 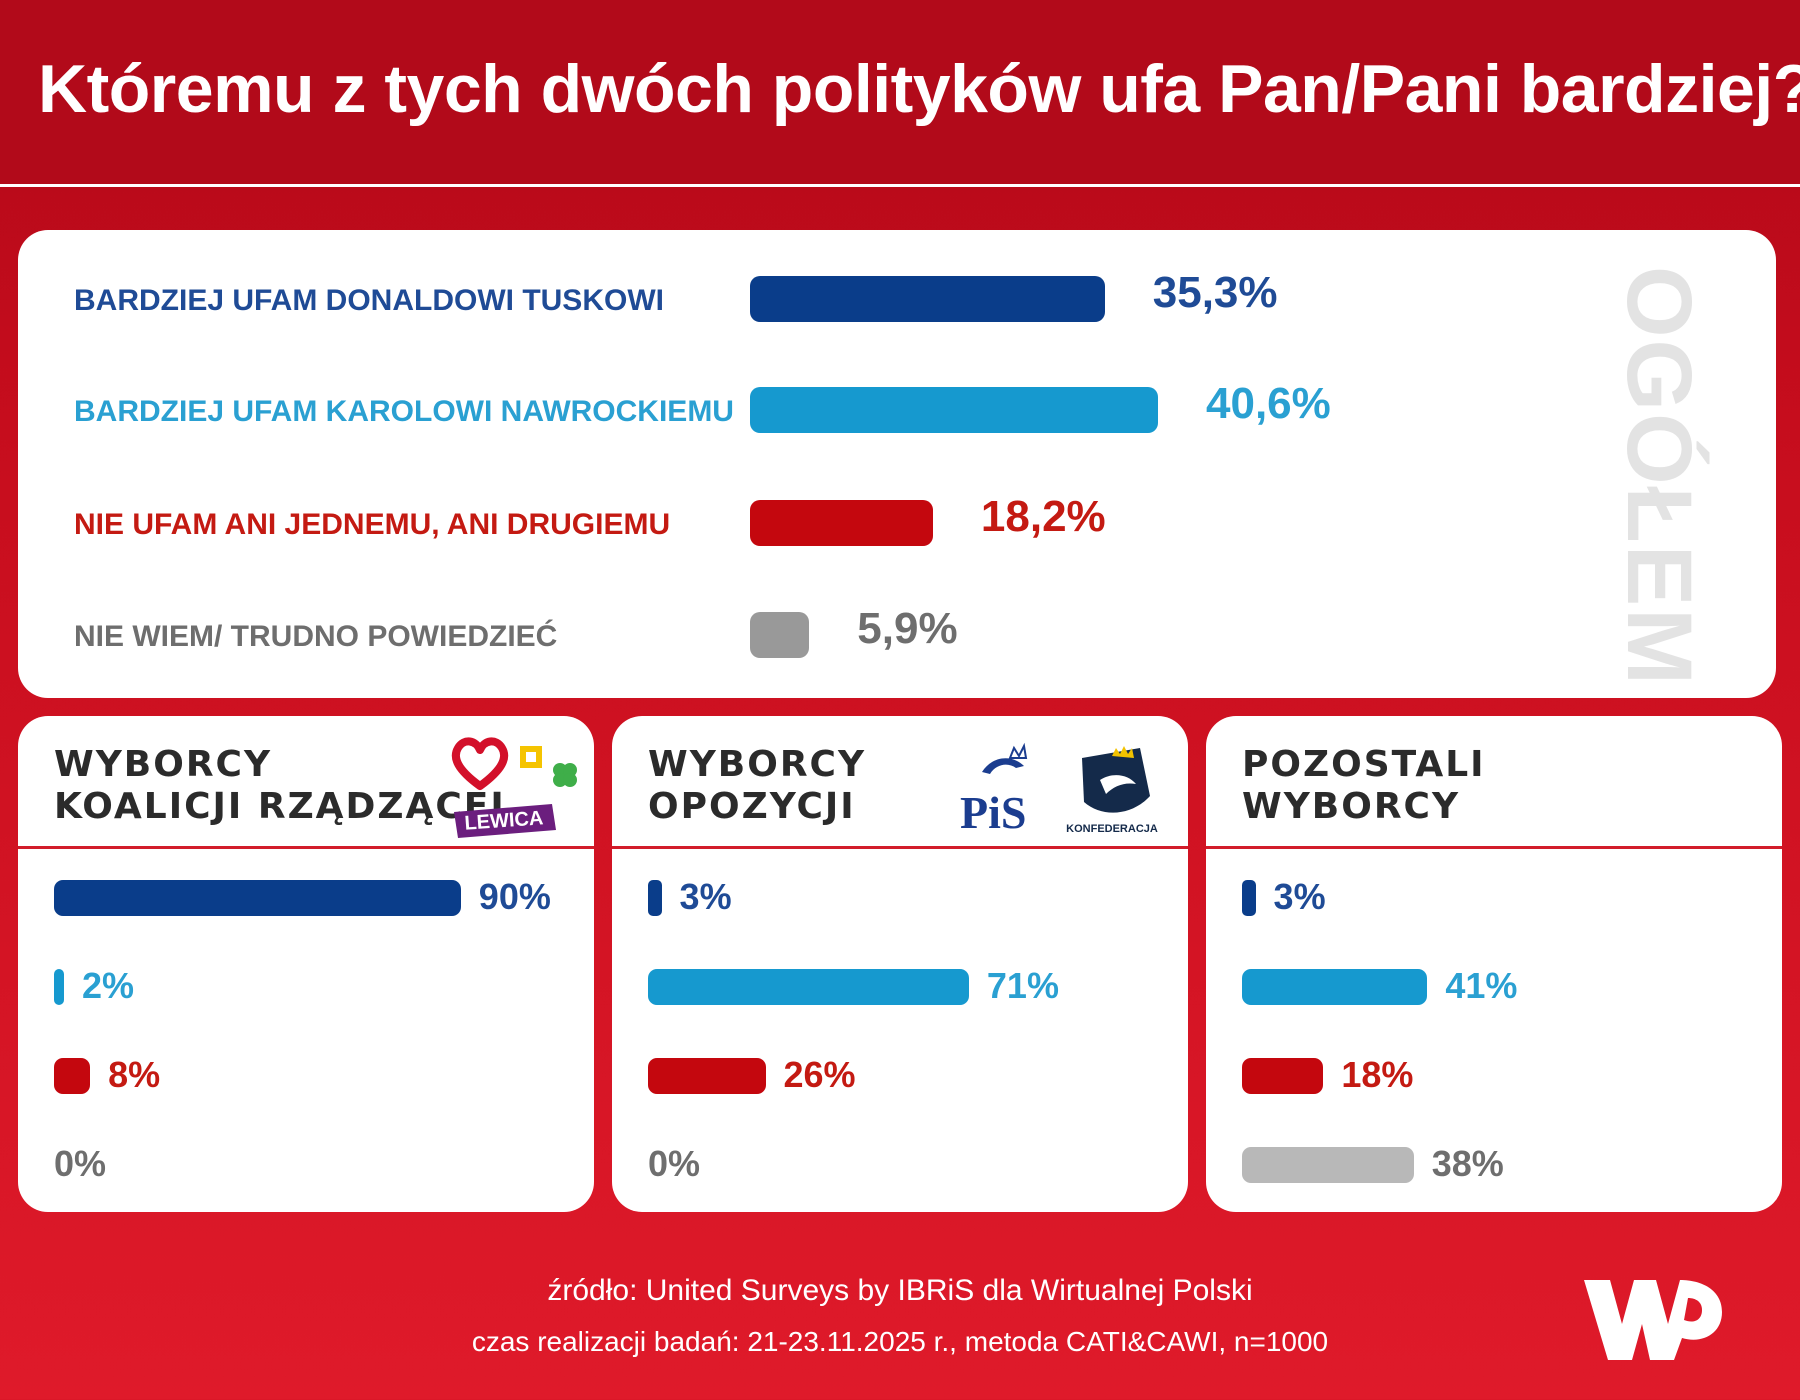 I want to click on overall-row-dontknow: NIE WIEM/ TRUDNO POWIEDZIEĆ 5,9%, so click(x=897, y=634).